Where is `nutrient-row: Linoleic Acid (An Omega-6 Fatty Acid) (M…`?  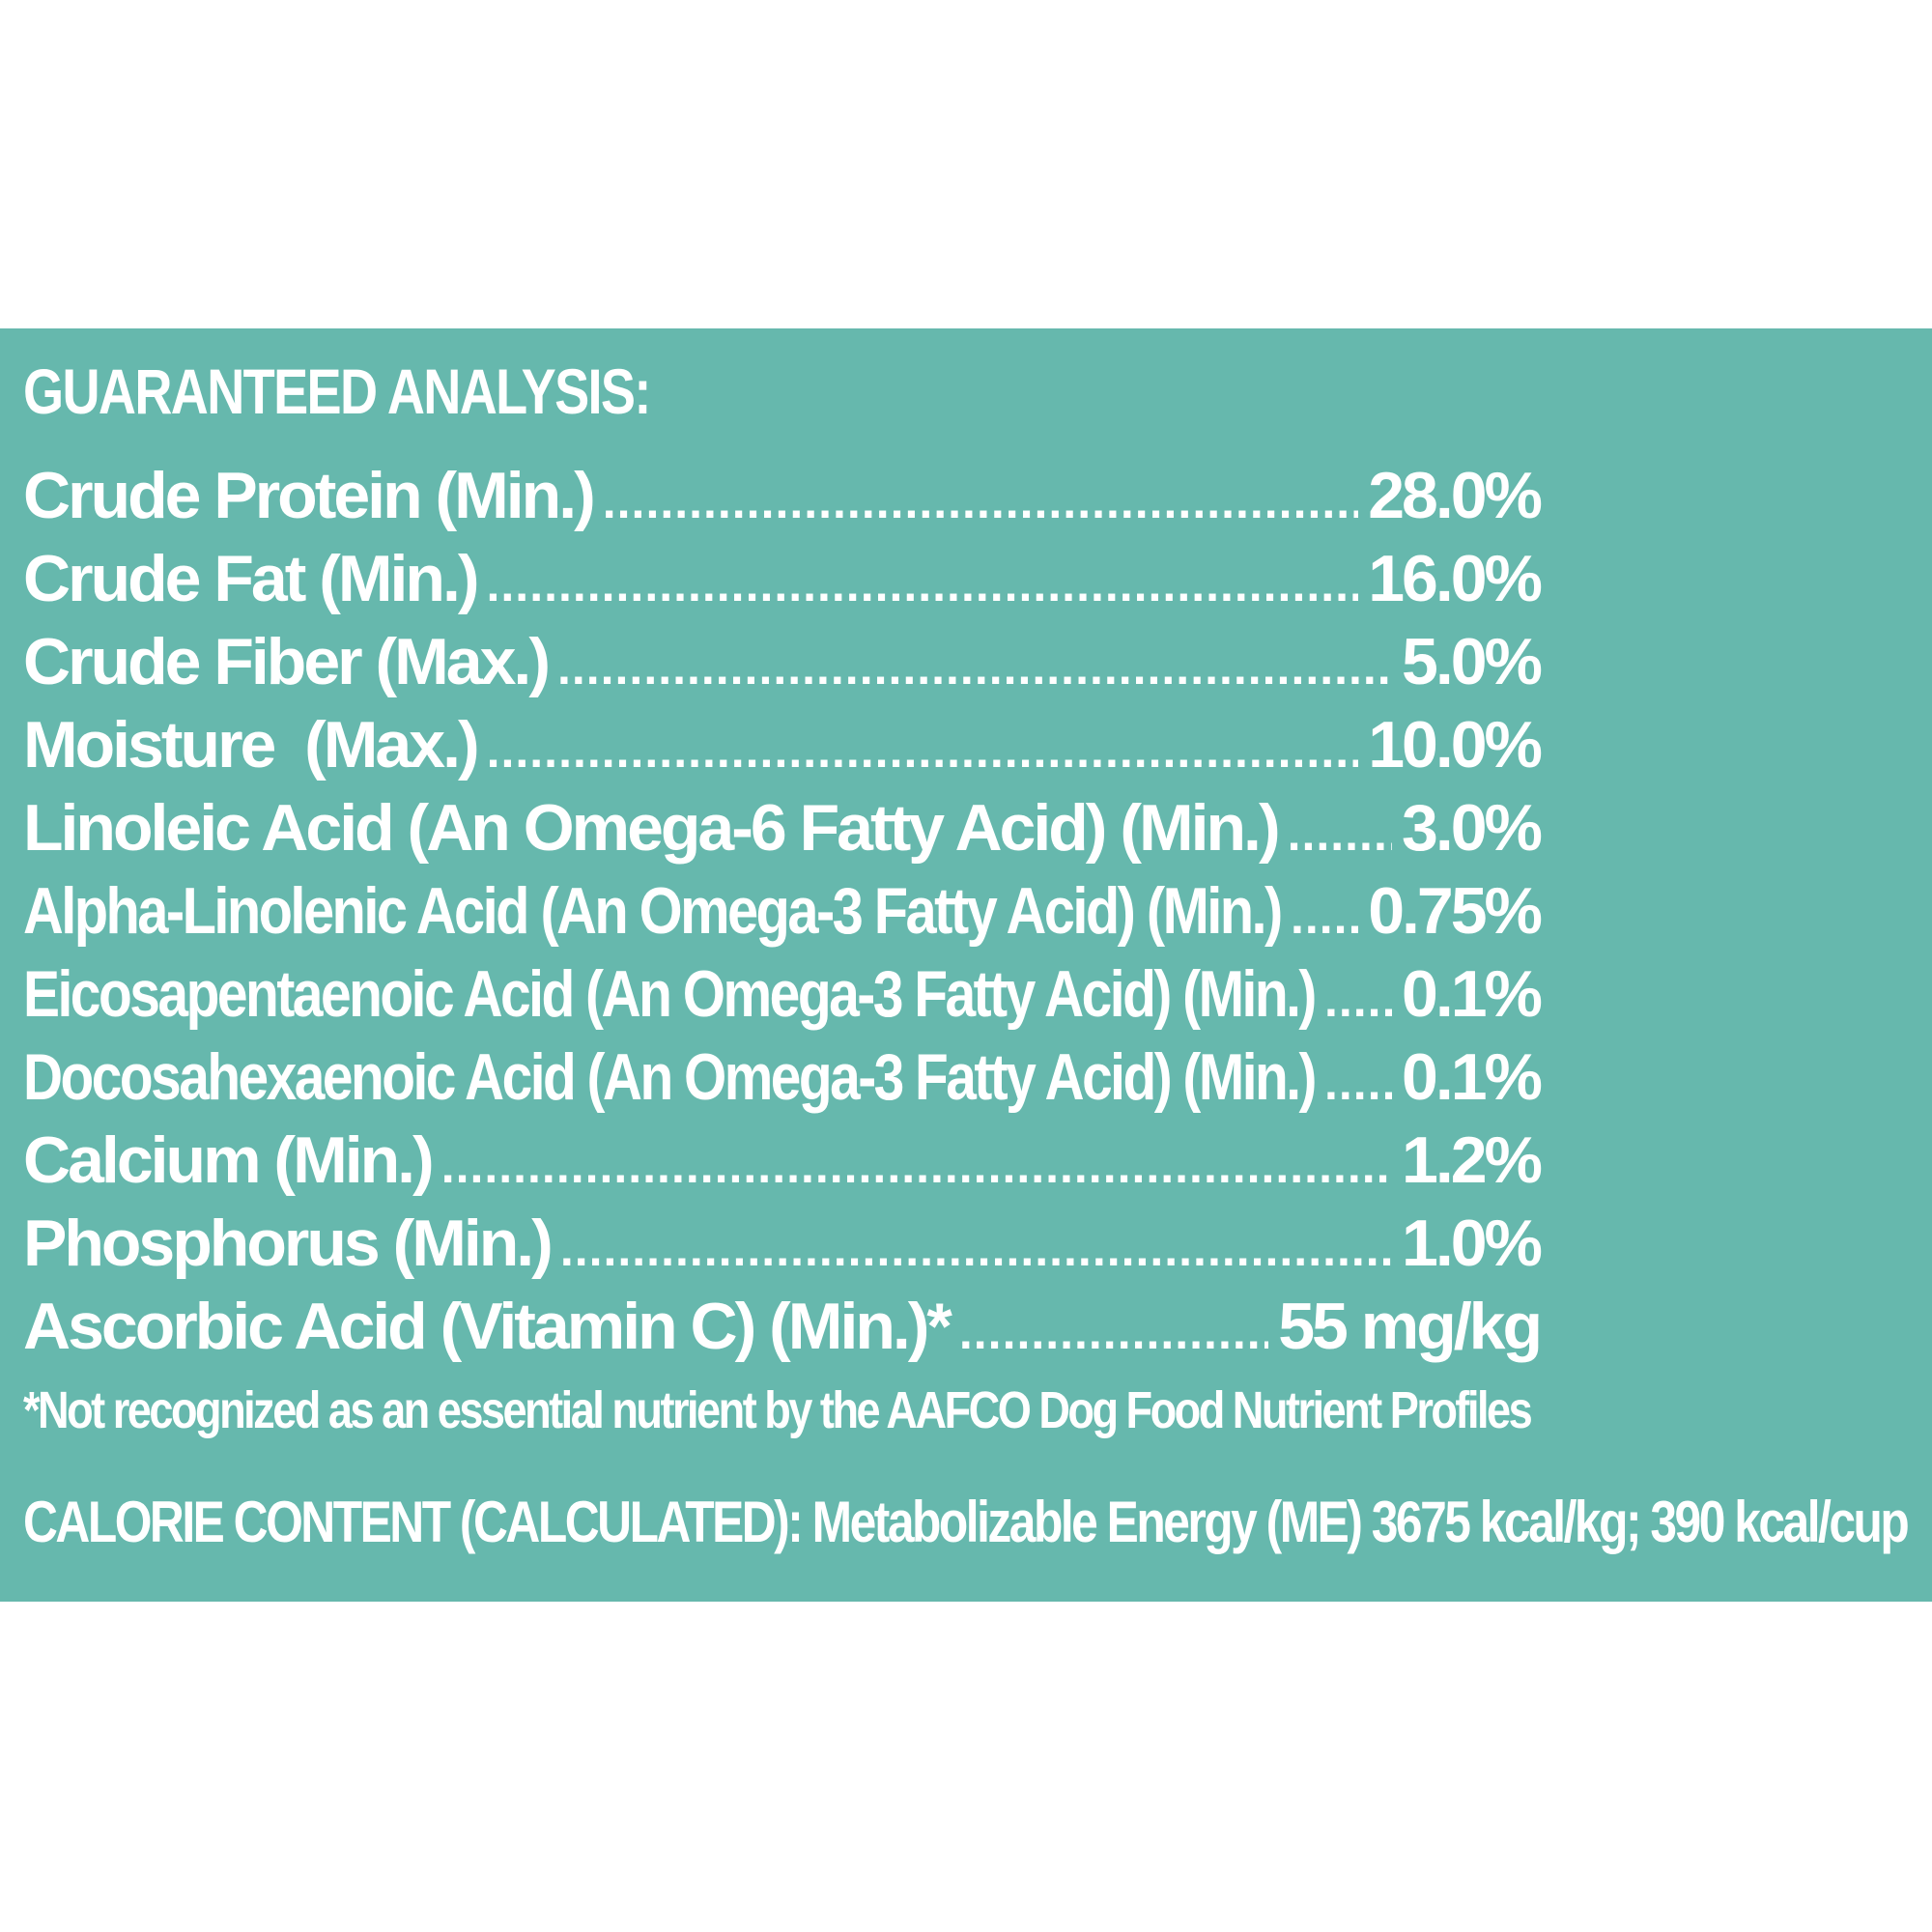 nutrient-row: Linoleic Acid (An Omega-6 Fatty Acid) (M… is located at coordinates (783, 827).